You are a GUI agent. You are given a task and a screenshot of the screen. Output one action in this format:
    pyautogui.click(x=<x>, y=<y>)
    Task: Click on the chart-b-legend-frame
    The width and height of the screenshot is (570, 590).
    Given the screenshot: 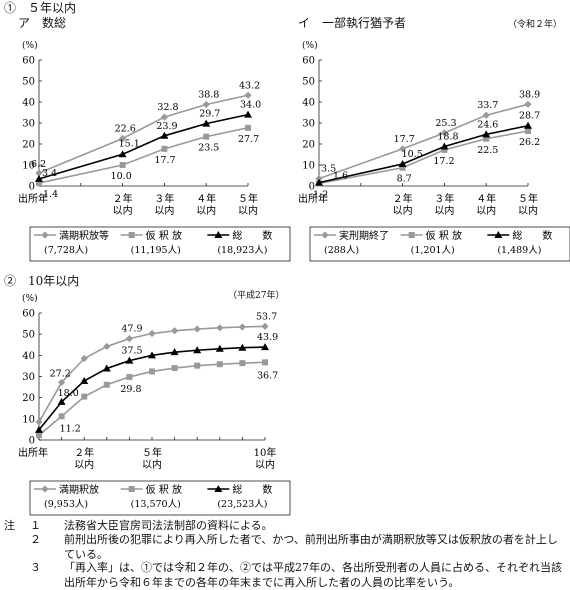 What is the action you would take?
    pyautogui.click(x=439, y=244)
    